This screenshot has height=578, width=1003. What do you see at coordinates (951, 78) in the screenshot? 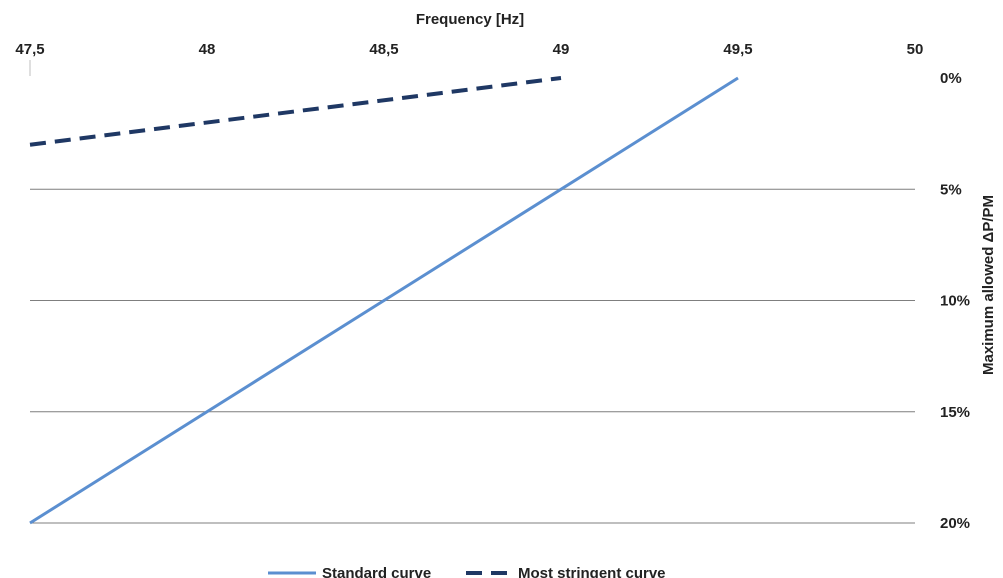
I see `y-tick-label: 0%` at bounding box center [951, 78].